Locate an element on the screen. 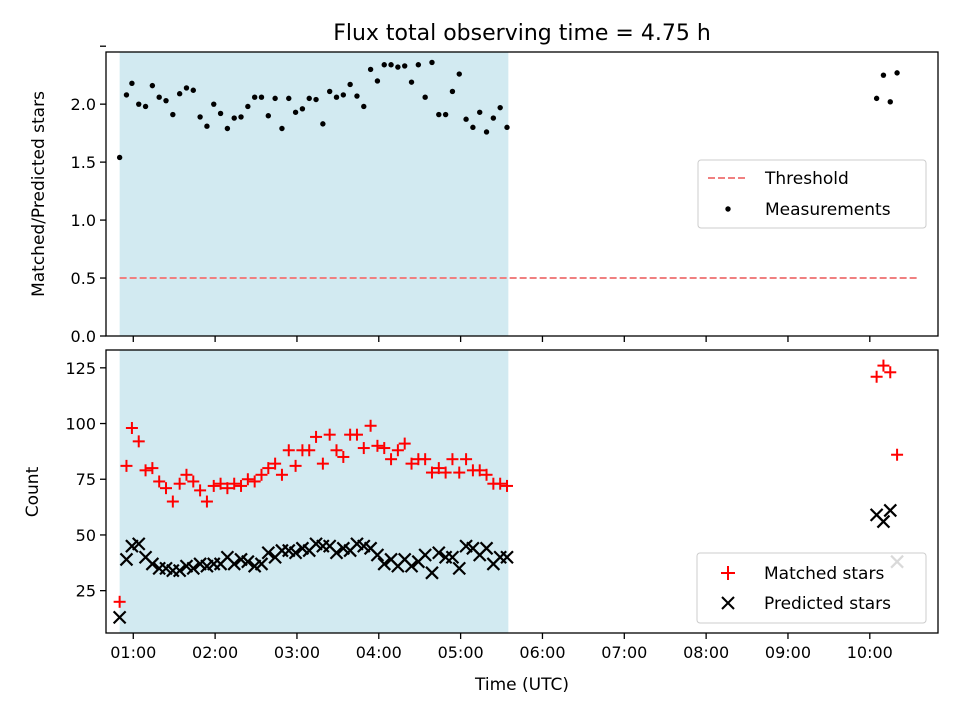 Image resolution: width=960 pixels, height=720 pixels. matched-stars-legend-swatch is located at coordinates (728, 573).